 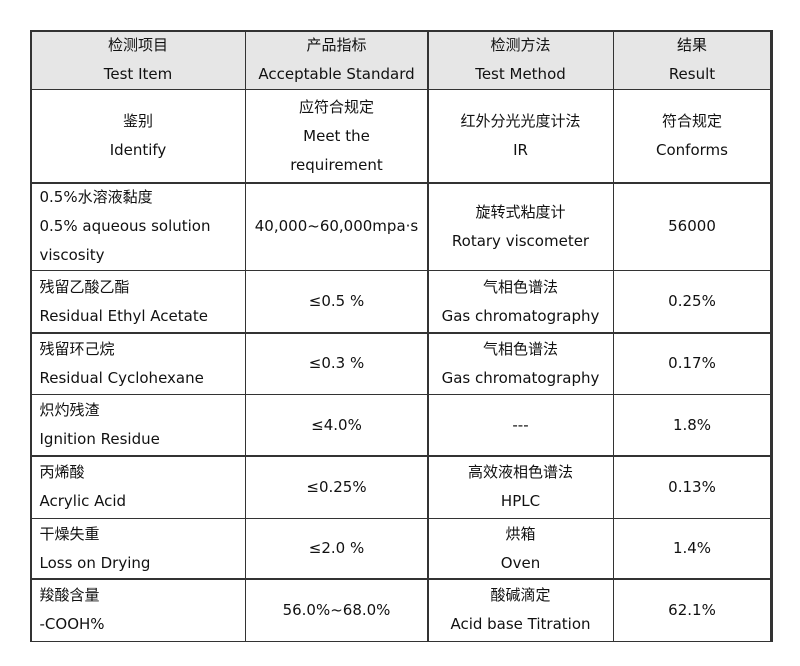 I want to click on table-cell: 红外分光光度计法 IR, so click(x=520, y=136).